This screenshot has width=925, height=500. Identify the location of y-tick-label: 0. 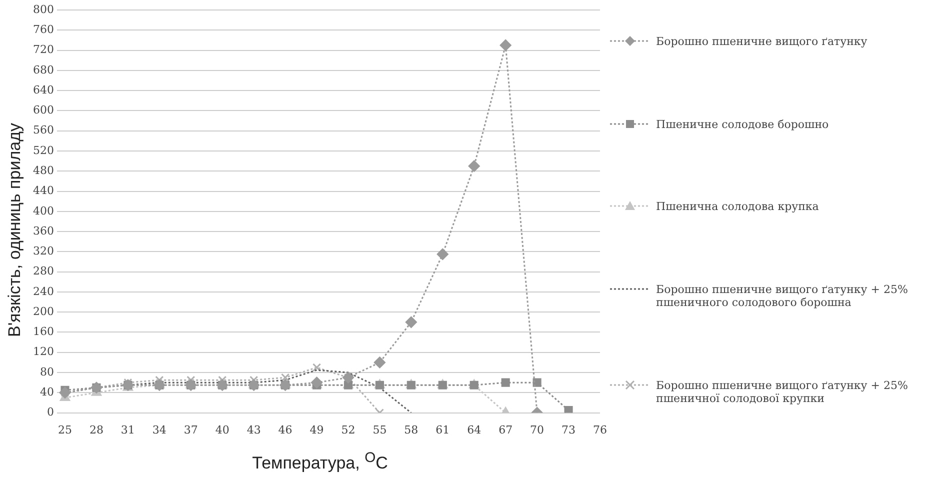
(50, 412).